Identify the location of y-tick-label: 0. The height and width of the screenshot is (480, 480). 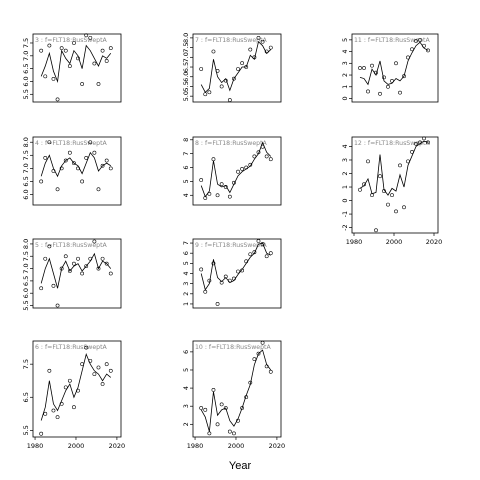
(345, 200).